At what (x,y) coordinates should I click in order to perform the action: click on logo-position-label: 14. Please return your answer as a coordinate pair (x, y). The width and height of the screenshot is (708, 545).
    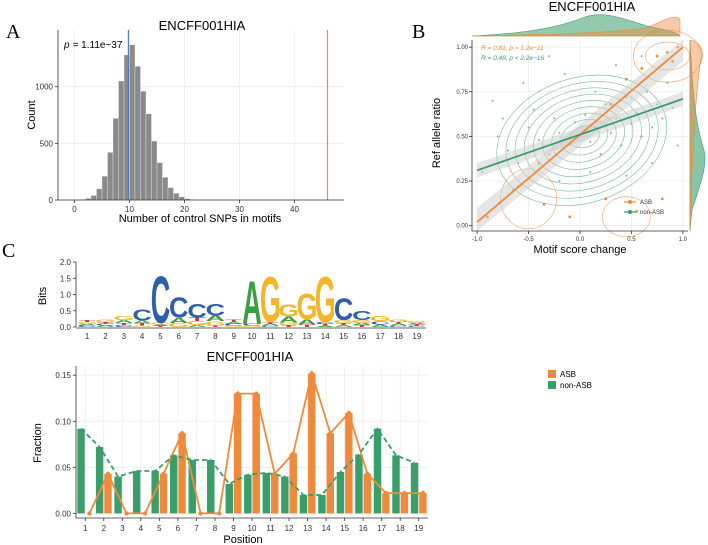
    Looking at the image, I should click on (325, 336).